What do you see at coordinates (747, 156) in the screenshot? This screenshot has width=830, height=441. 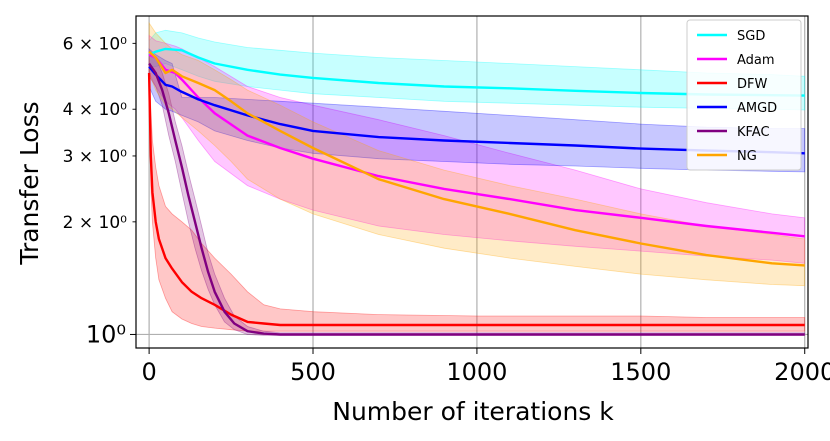 I see `legend-label-ng: NG` at bounding box center [747, 156].